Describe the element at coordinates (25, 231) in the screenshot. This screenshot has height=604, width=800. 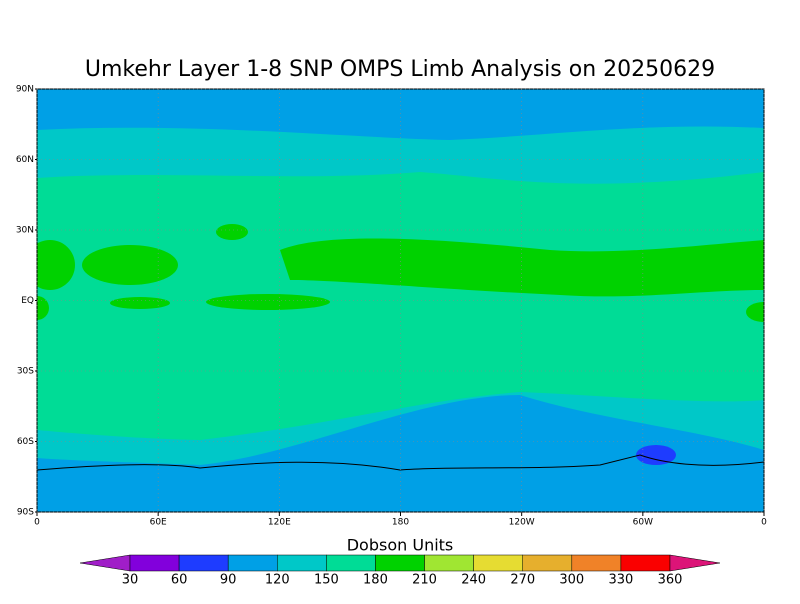
I see `y-tick-label: 30N` at that location.